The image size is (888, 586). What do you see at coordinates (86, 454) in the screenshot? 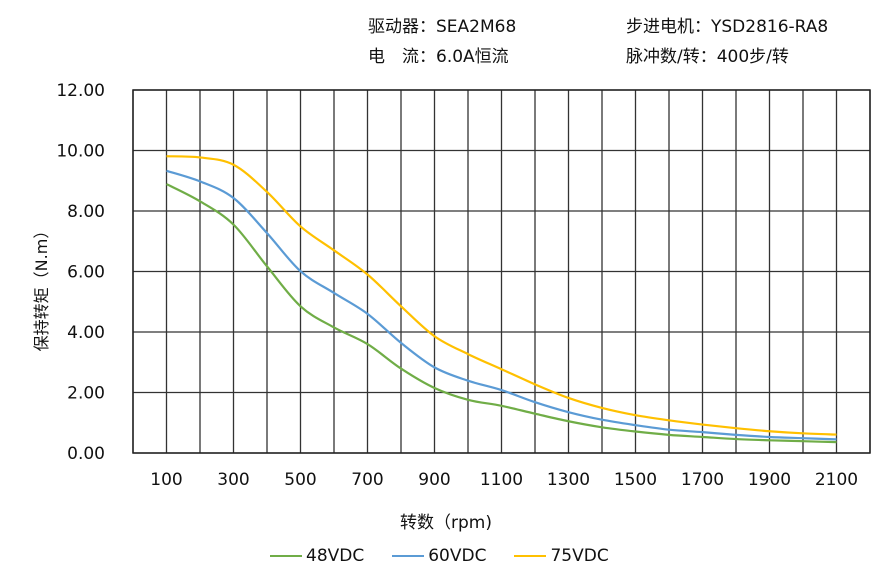
I see `y-tick-label: 0.00` at bounding box center [86, 454].